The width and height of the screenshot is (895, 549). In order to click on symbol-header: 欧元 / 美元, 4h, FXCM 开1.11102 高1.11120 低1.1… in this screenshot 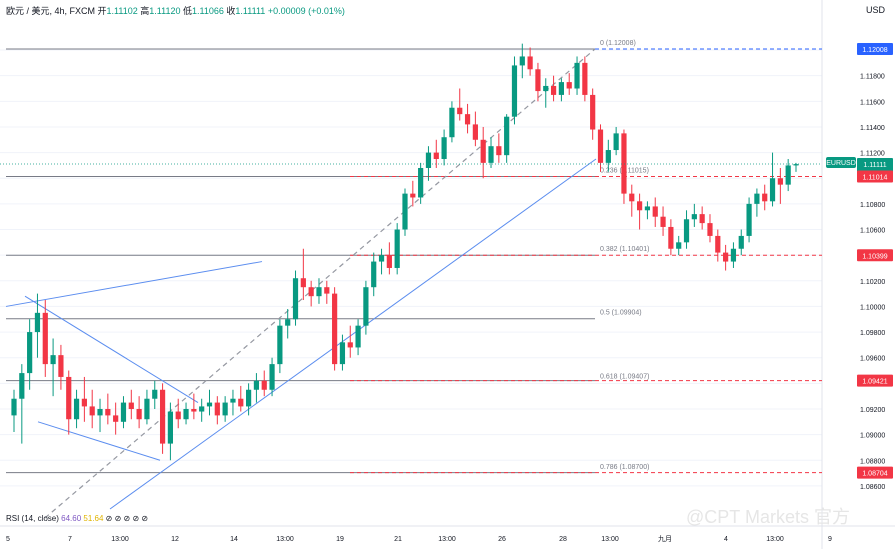, I will do `click(175, 10)`.